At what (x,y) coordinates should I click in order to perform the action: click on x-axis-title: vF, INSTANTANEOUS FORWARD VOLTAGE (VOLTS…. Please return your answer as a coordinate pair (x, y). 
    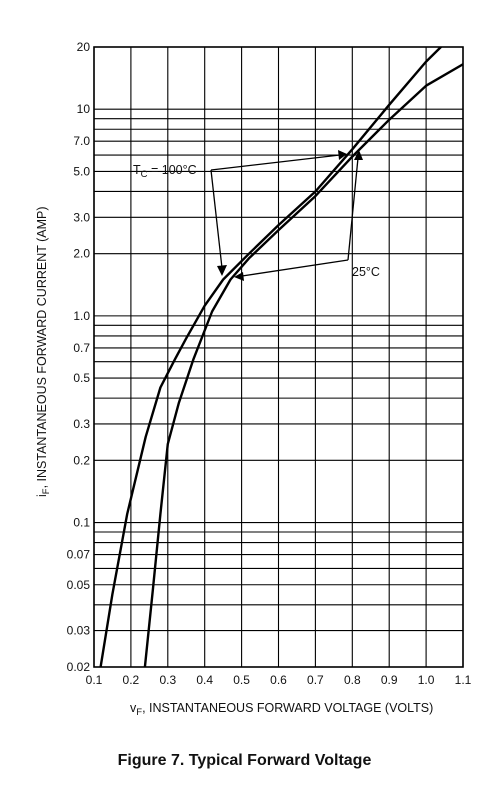
    Looking at the image, I should click on (281, 709).